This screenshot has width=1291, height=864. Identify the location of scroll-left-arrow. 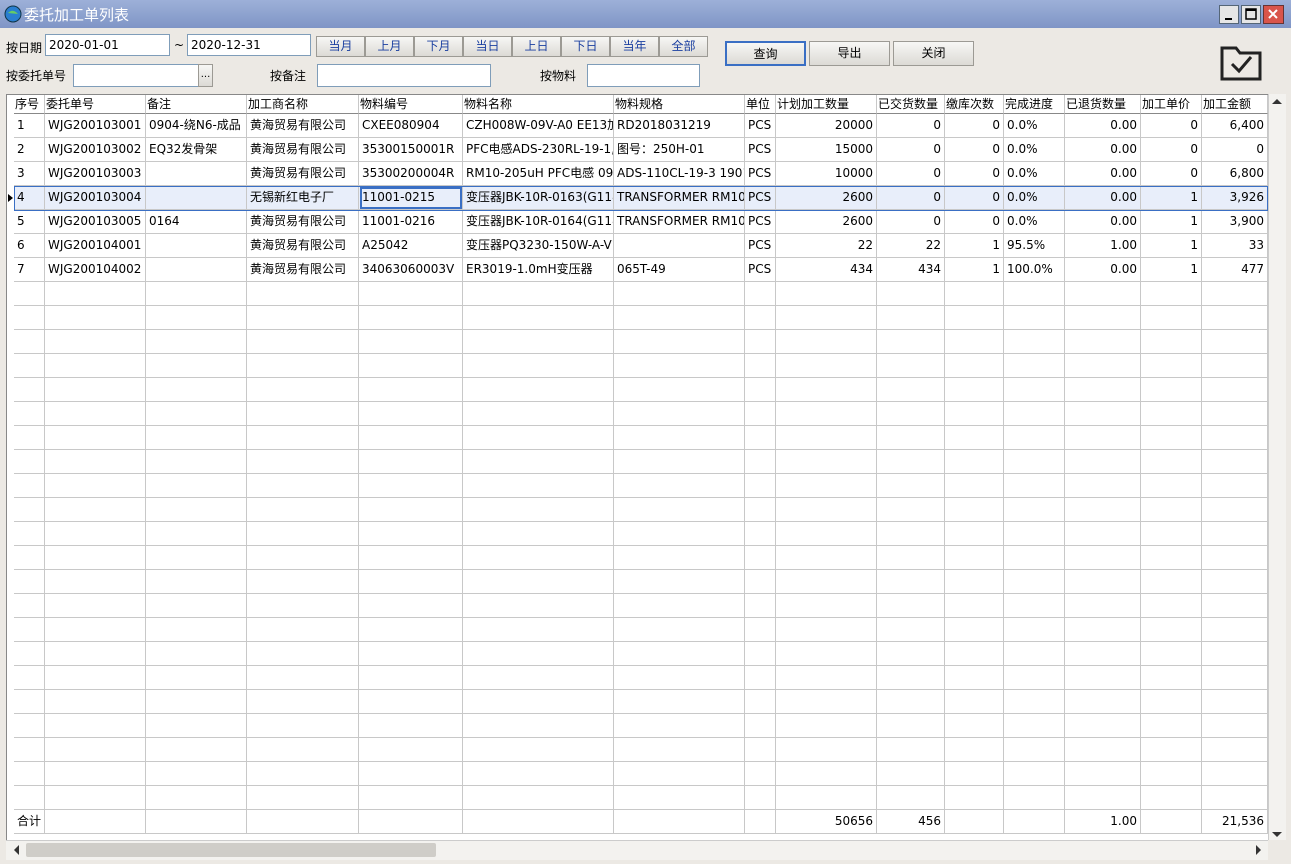
(16, 850).